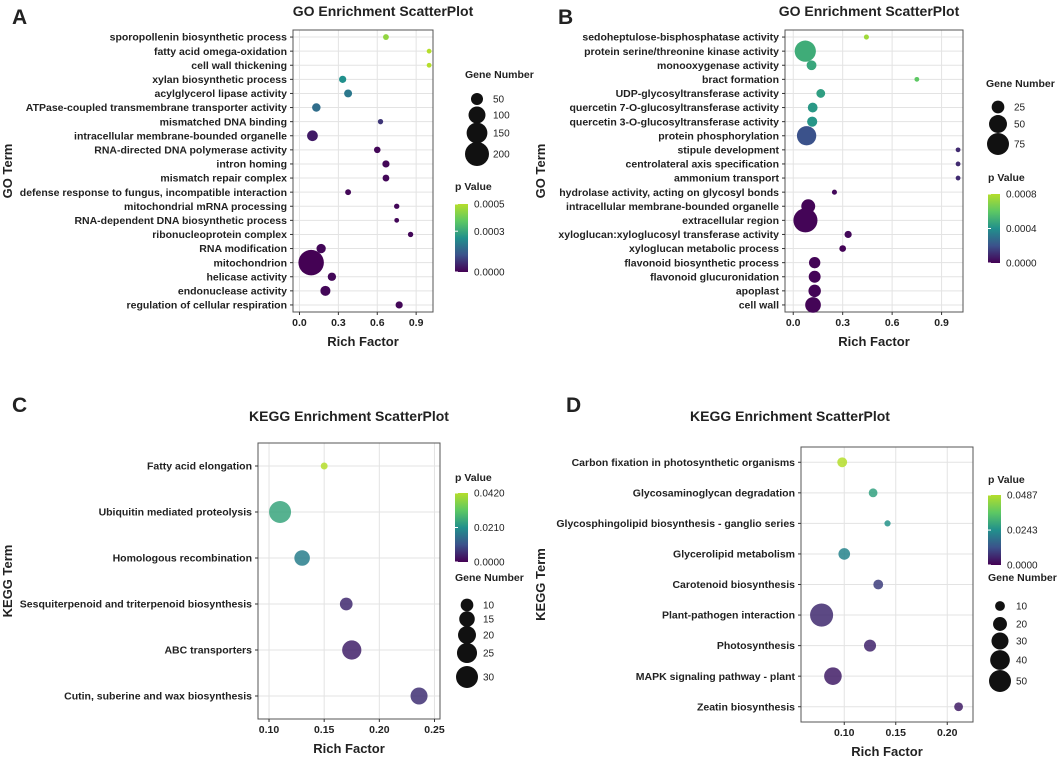  Describe the element at coordinates (416, 323) in the screenshot. I see `x-tick-label: 0.9` at that location.